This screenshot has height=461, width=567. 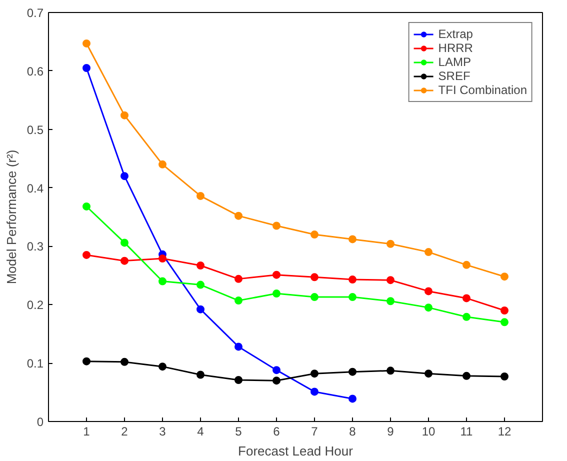 I want to click on x-axis-title: Forecast Lead Hour, so click(x=296, y=451).